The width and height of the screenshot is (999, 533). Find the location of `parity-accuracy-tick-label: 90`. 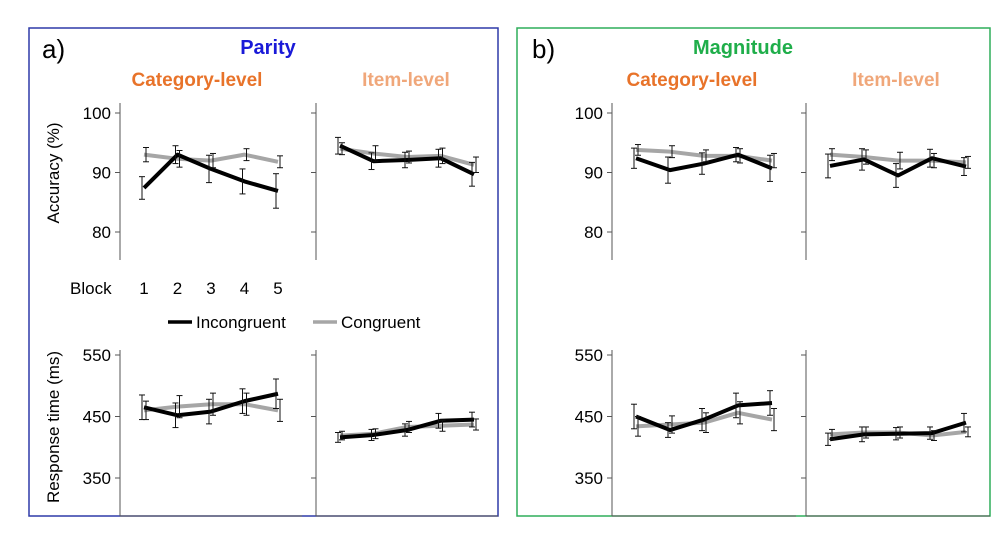

parity-accuracy-tick-label: 90 is located at coordinates (101, 173).